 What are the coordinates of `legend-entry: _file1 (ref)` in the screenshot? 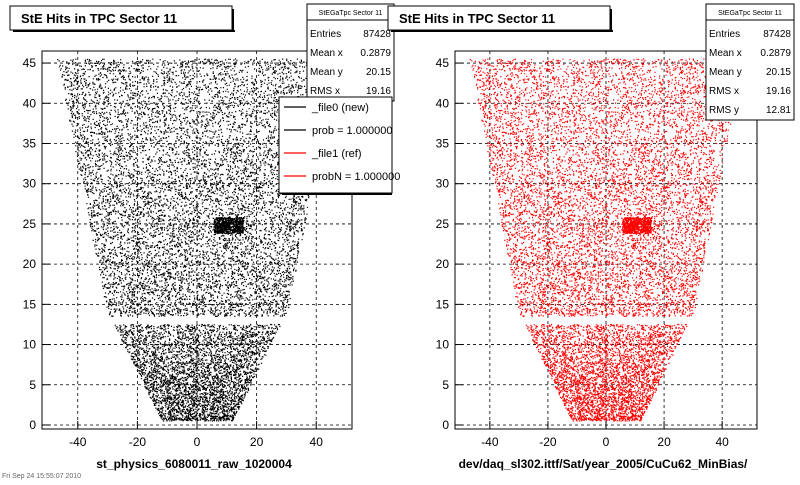 It's located at (336, 154).